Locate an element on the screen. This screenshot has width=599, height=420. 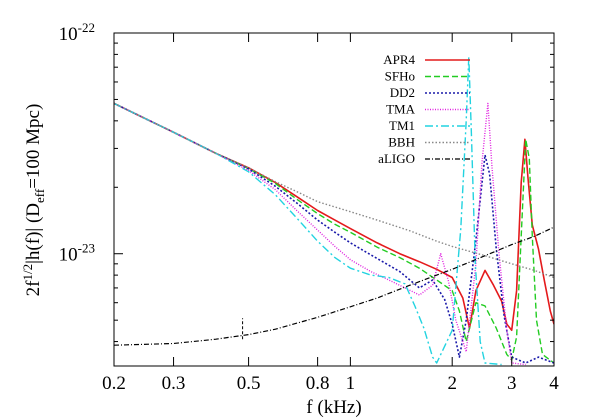
legend-label: DD2 is located at coordinates (402, 92).